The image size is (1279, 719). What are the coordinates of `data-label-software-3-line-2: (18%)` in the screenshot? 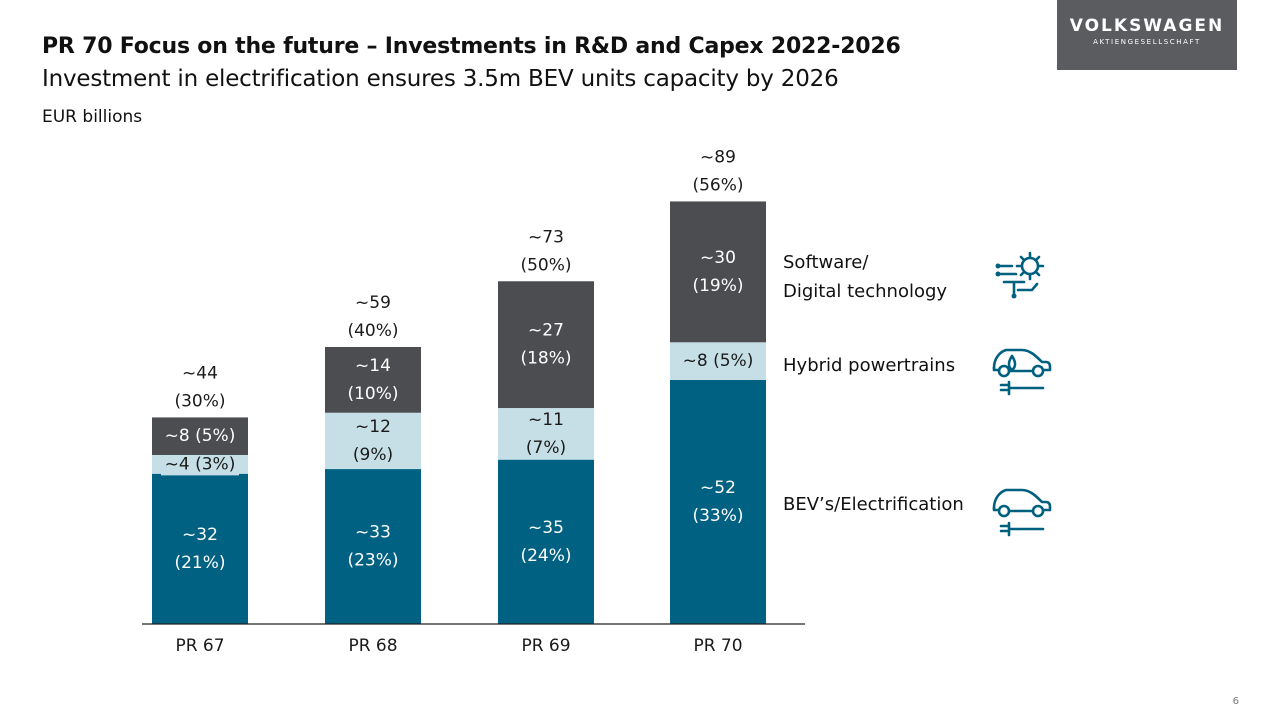 It's located at (545, 359).